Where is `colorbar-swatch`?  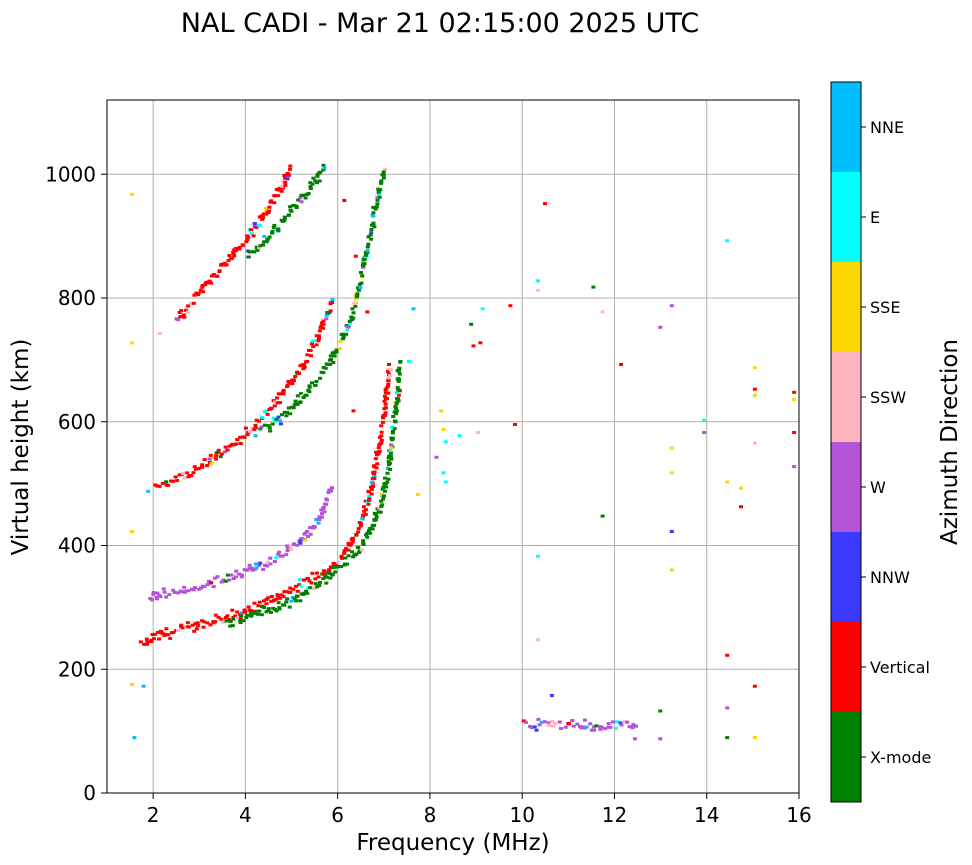
colorbar-swatch is located at coordinates (846, 307).